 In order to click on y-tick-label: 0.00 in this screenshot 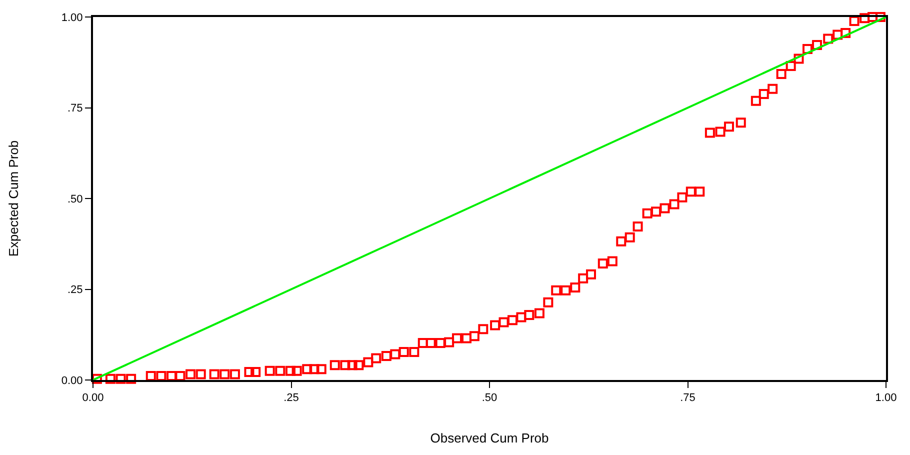, I will do `click(72, 380)`.